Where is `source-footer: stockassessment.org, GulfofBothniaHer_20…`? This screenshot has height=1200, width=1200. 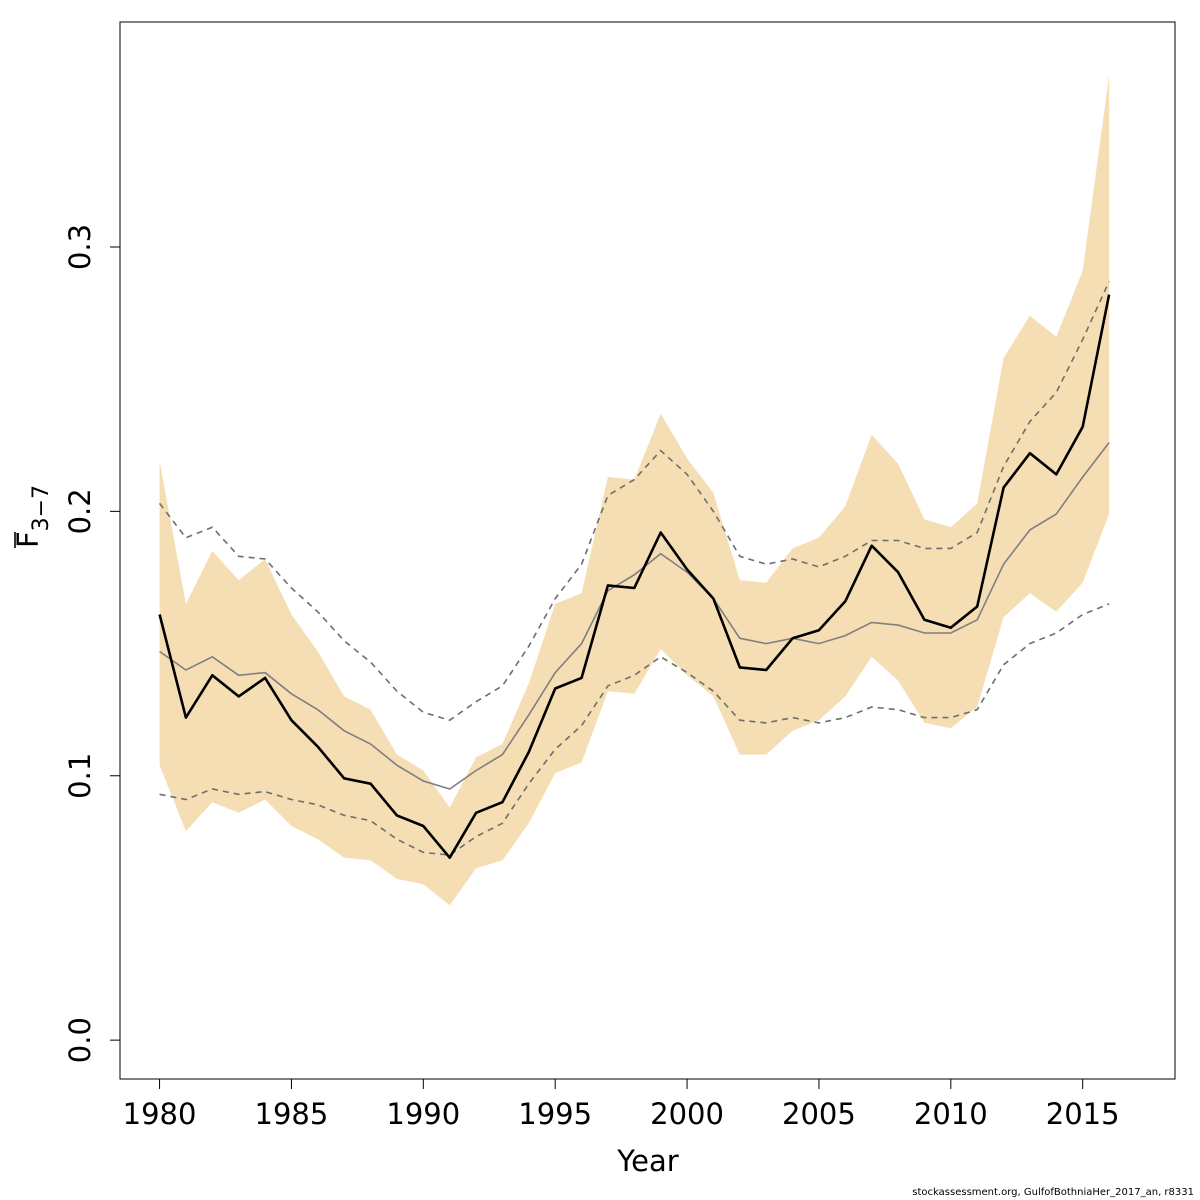 source-footer: stockassessment.org, GulfofBothniaHer_20… is located at coordinates (1053, 1192).